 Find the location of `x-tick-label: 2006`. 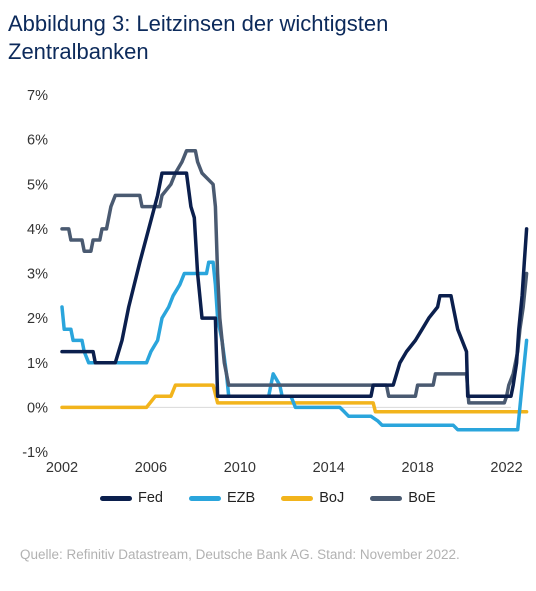

x-tick-label: 2006 is located at coordinates (151, 468).